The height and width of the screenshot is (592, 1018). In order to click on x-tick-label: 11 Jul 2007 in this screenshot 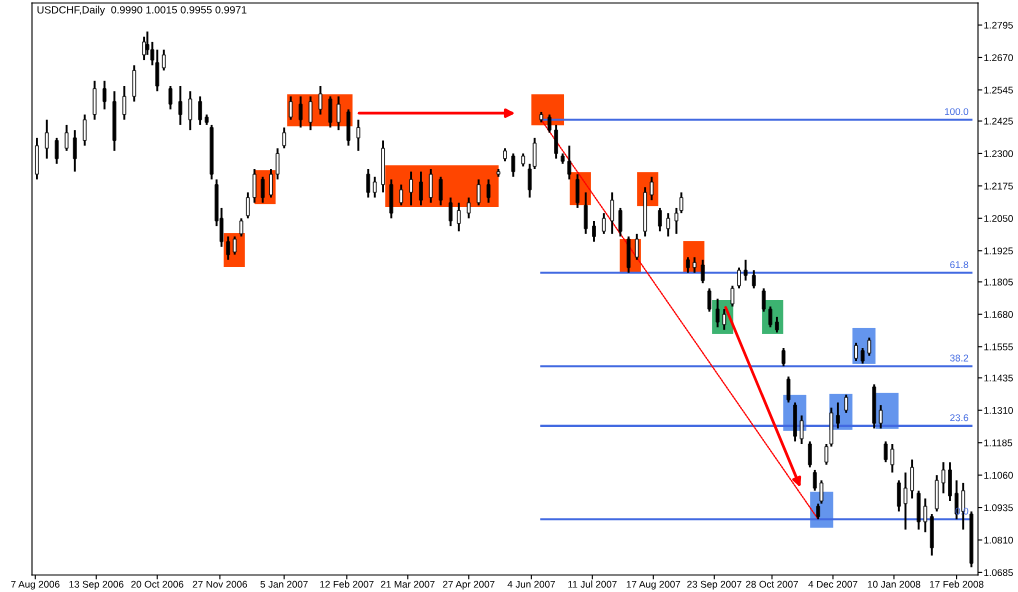, I will do `click(592, 584)`.